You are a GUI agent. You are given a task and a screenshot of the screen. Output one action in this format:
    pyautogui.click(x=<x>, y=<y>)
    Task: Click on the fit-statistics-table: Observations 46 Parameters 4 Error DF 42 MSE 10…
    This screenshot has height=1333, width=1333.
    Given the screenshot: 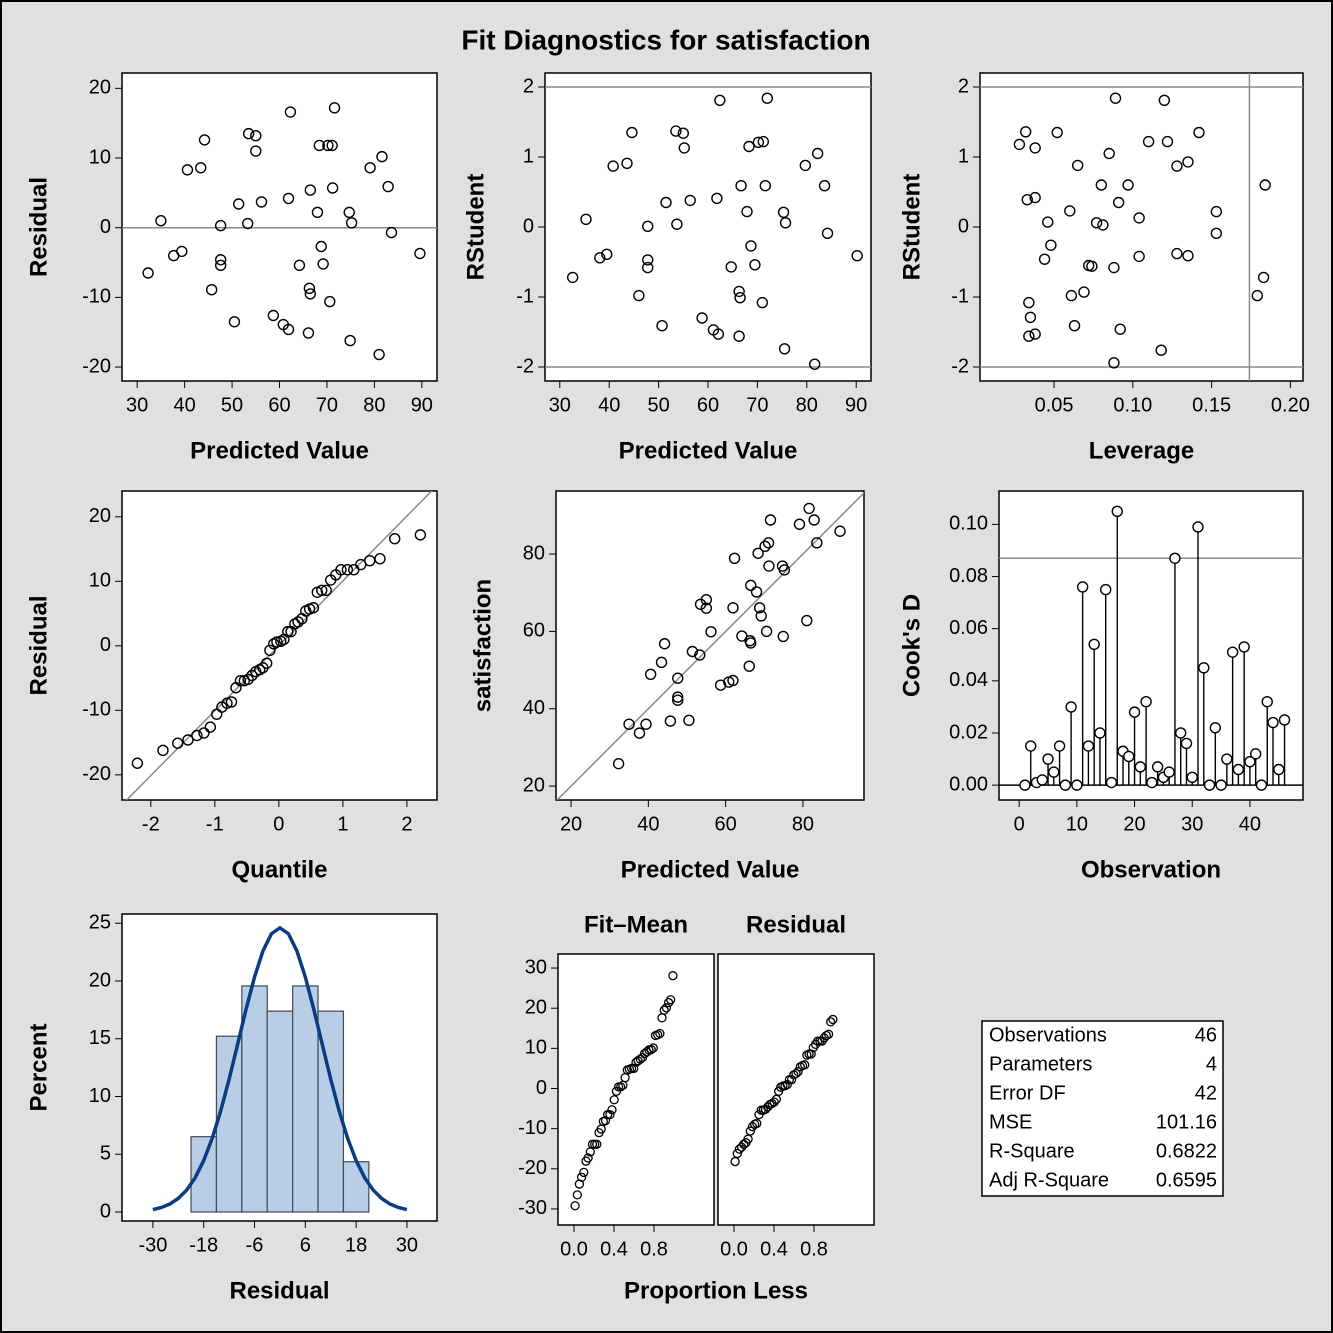 What is the action you would take?
    pyautogui.click(x=1102, y=1108)
    